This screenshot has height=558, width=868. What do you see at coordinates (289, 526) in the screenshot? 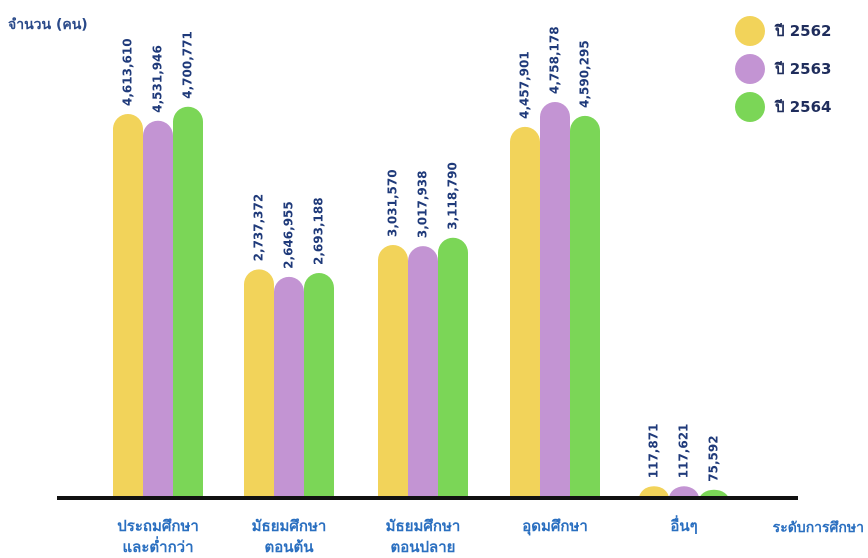
I see `category-label-1-0: มัธยมศึกษา` at bounding box center [289, 526].